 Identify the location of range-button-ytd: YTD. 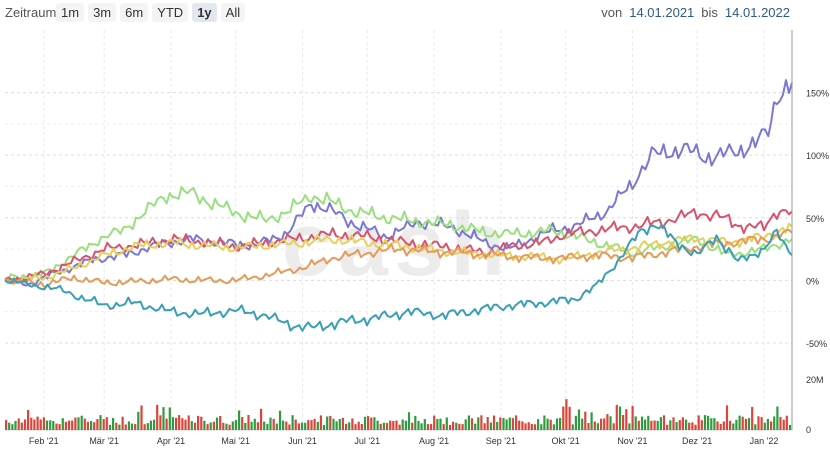
(170, 12).